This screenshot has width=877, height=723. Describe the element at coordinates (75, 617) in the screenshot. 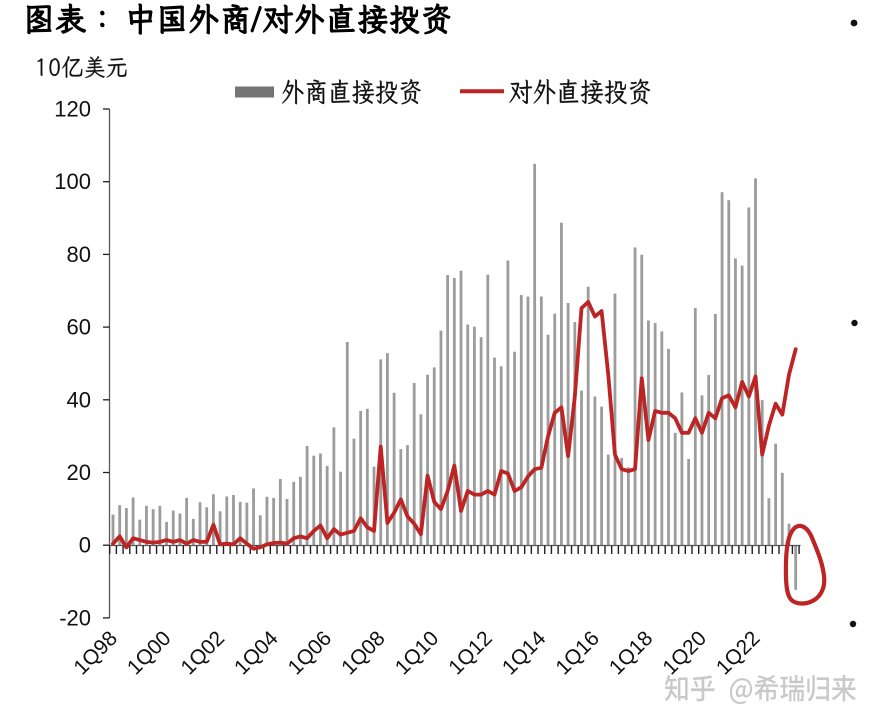

I see `svg-text: -20` at that location.